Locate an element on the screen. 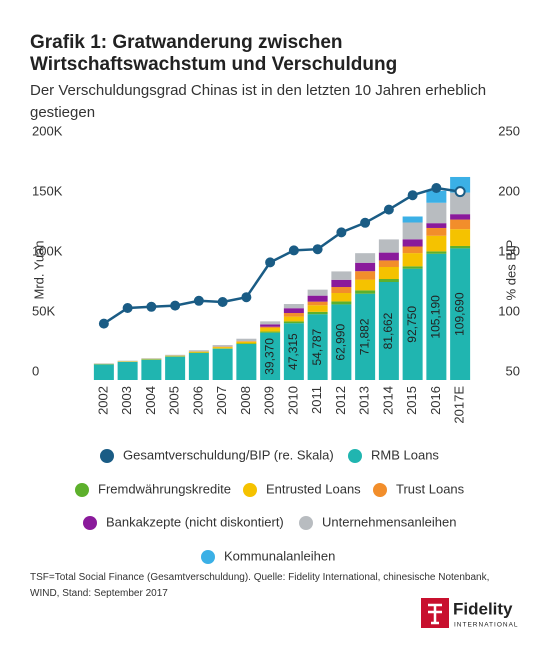  x-tick-label: 2002 is located at coordinates (102, 400).